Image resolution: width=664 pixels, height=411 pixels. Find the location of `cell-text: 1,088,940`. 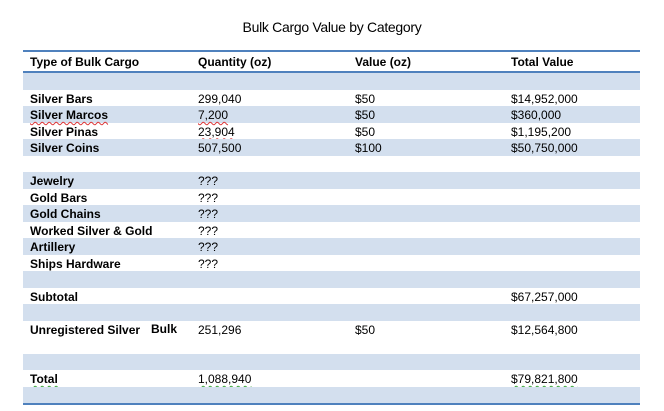

cell-text: 1,088,940 is located at coordinates (225, 379).